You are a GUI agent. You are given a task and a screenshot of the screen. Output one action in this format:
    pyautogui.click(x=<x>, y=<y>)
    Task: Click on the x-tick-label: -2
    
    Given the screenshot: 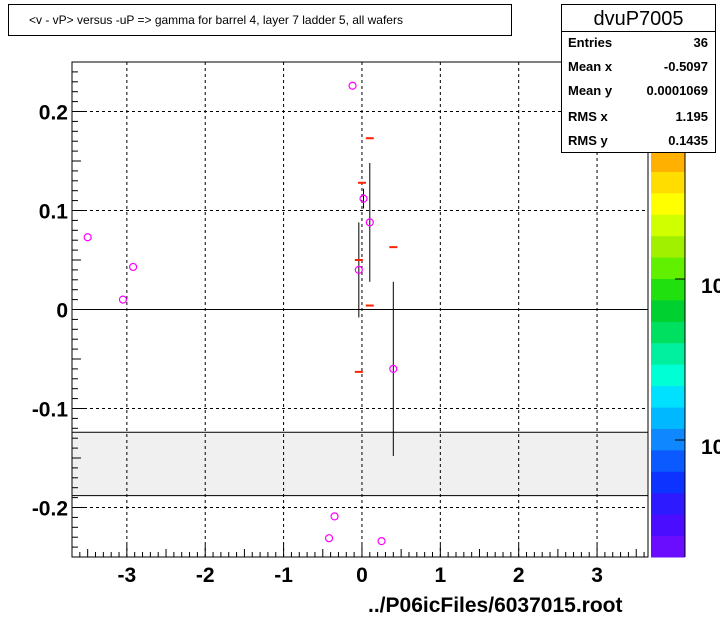 What is the action you would take?
    pyautogui.click(x=205, y=575)
    